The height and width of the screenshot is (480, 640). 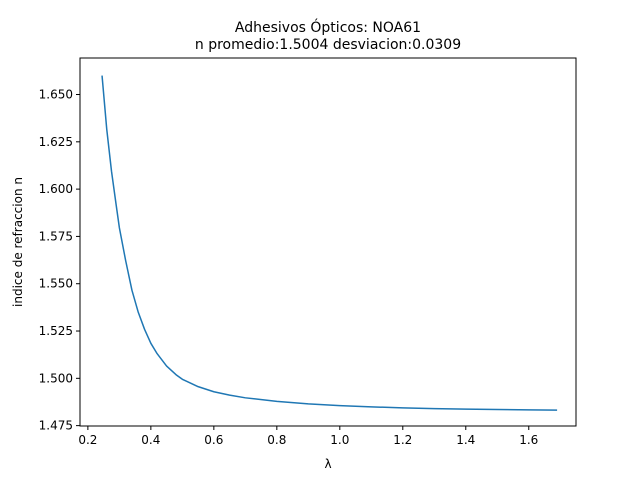 What do you see at coordinates (327, 464) in the screenshot?
I see `x-axis-label: λ` at bounding box center [327, 464].